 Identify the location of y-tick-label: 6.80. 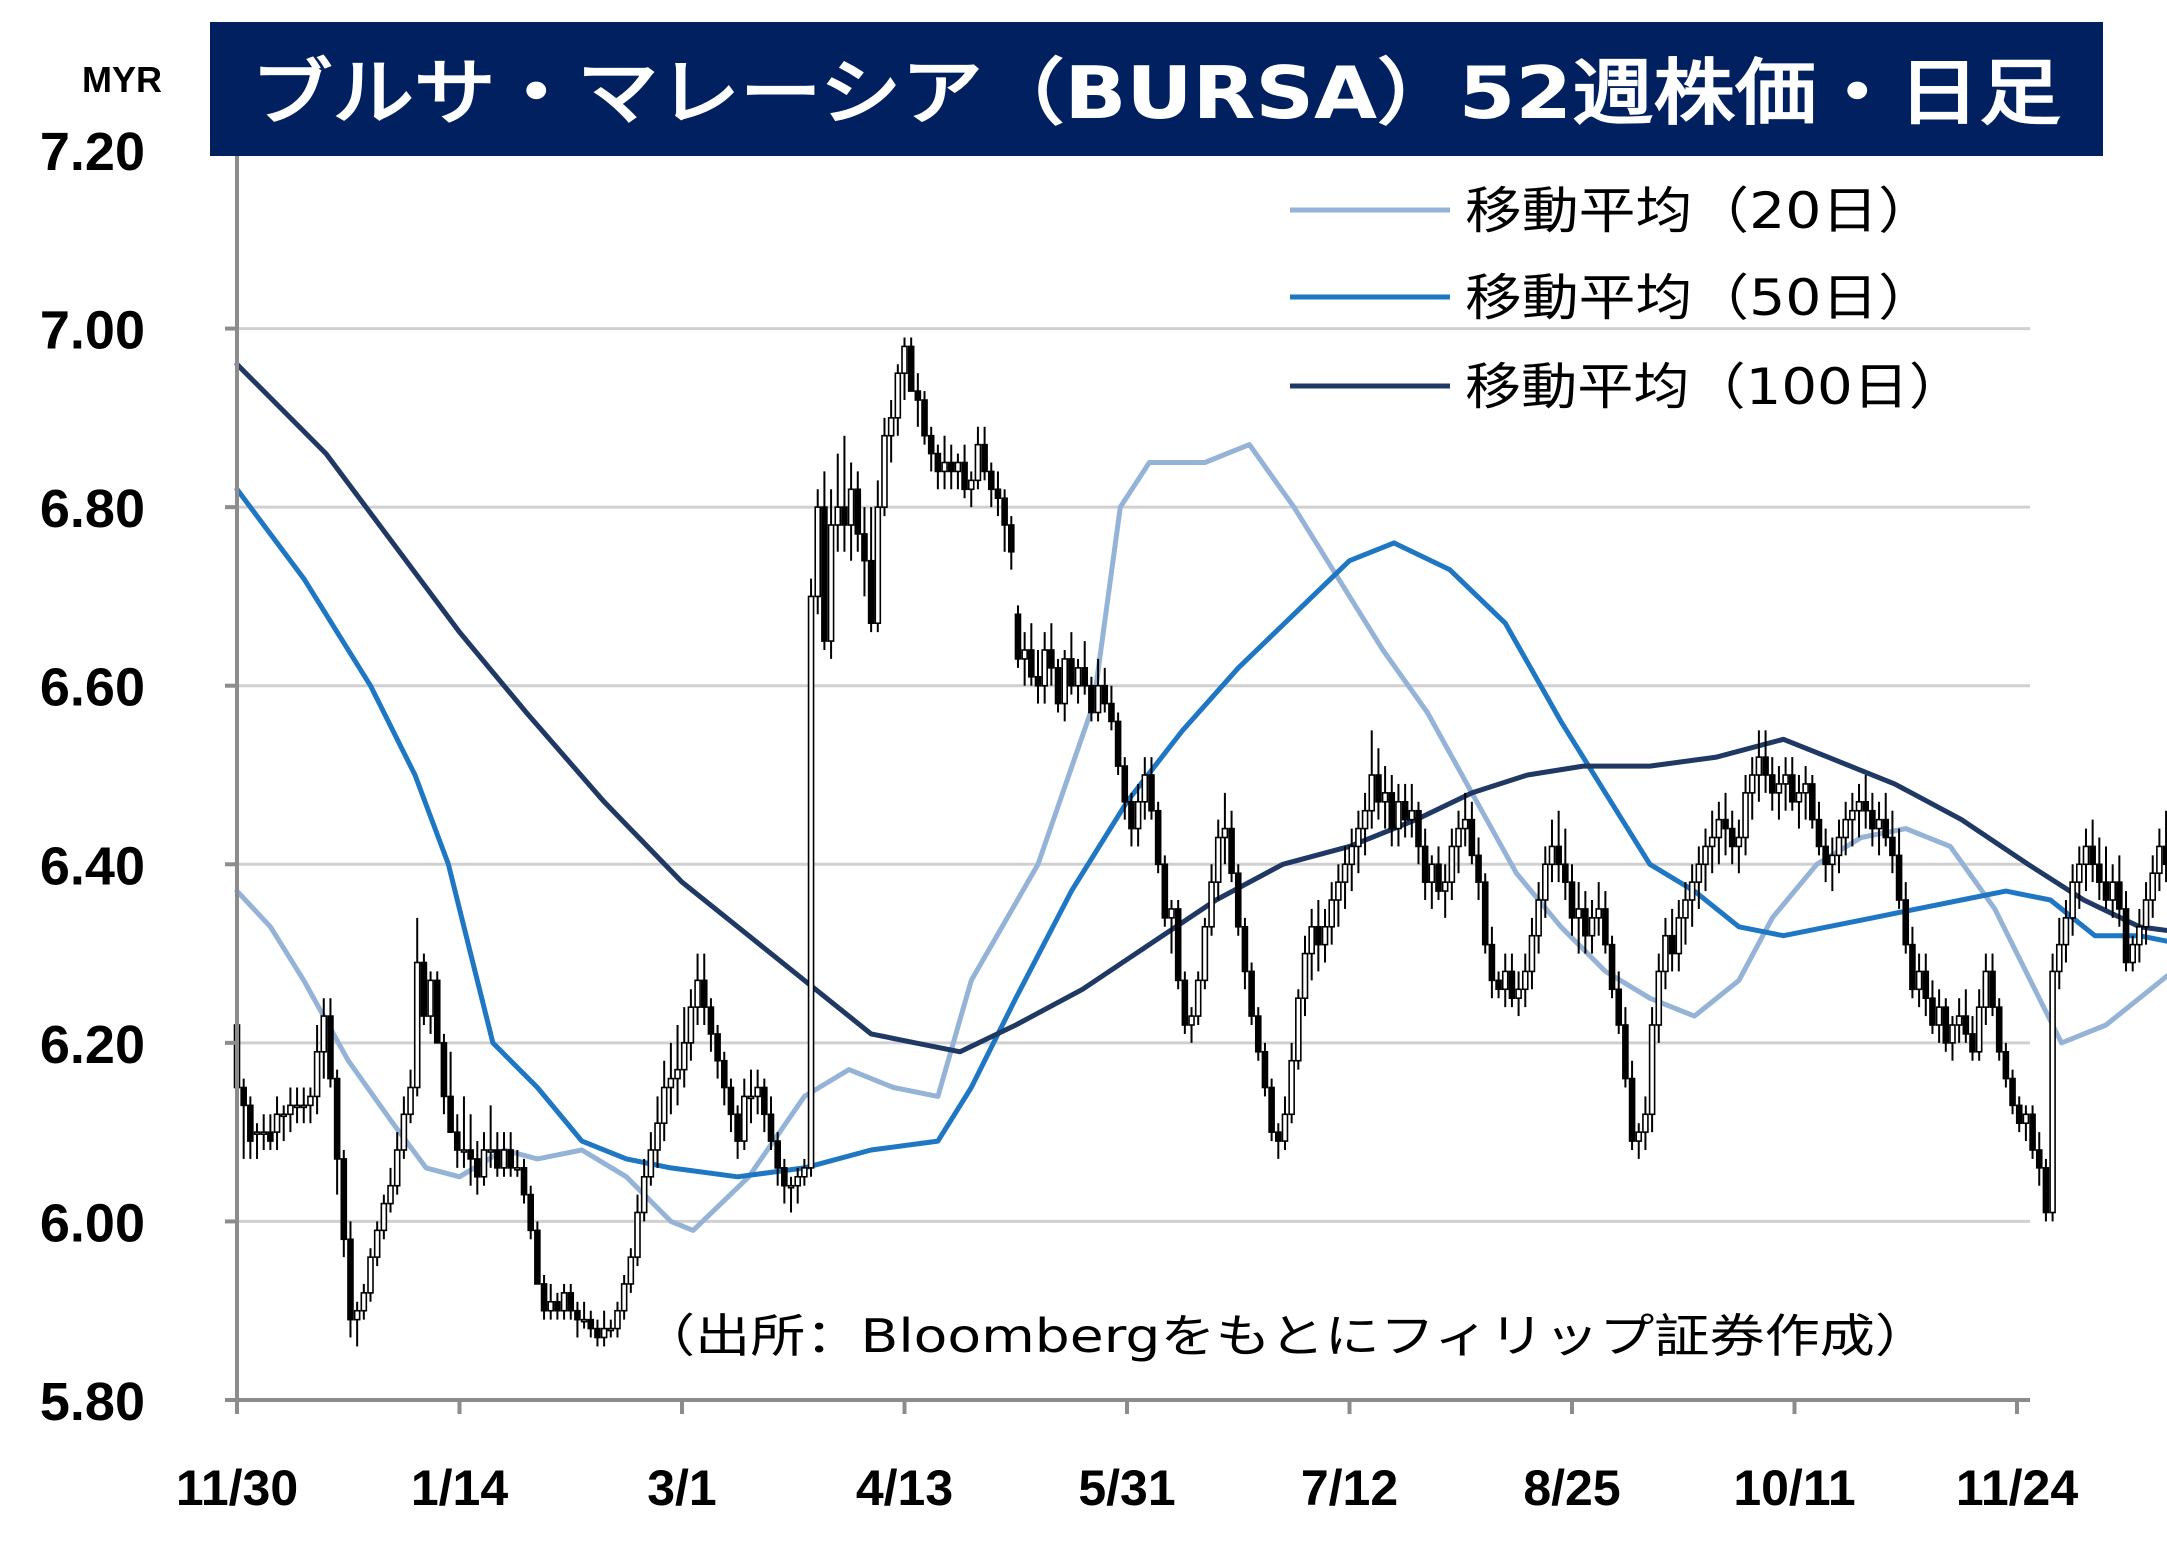
(92, 509).